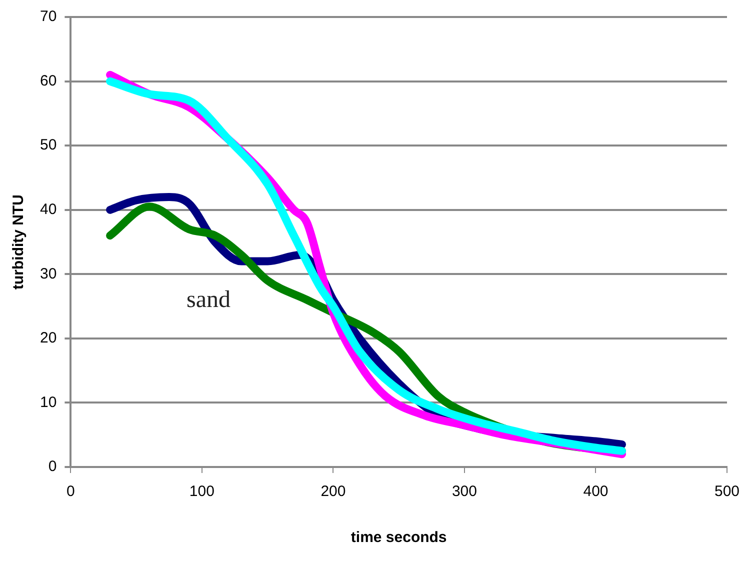 This screenshot has height=561, width=755. What do you see at coordinates (52, 467) in the screenshot?
I see `y-tick-label: 0` at bounding box center [52, 467].